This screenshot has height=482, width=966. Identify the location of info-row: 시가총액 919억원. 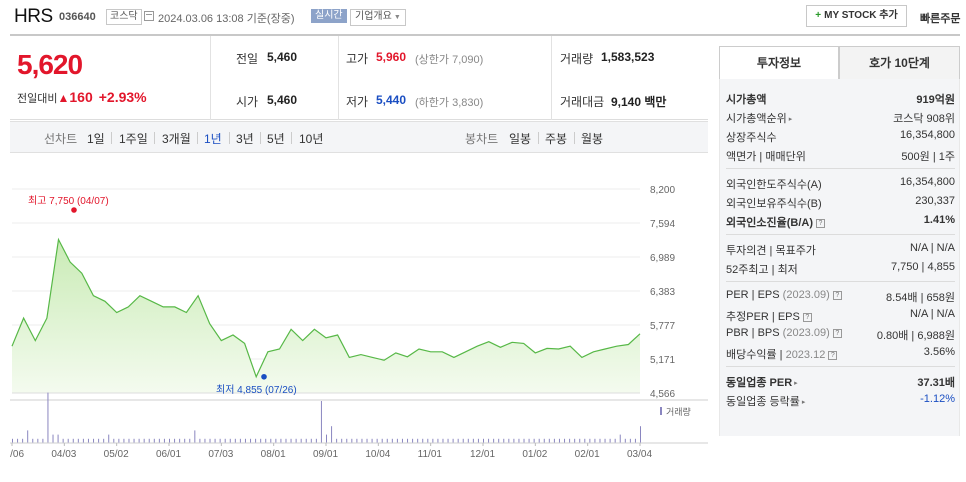
(840, 98).